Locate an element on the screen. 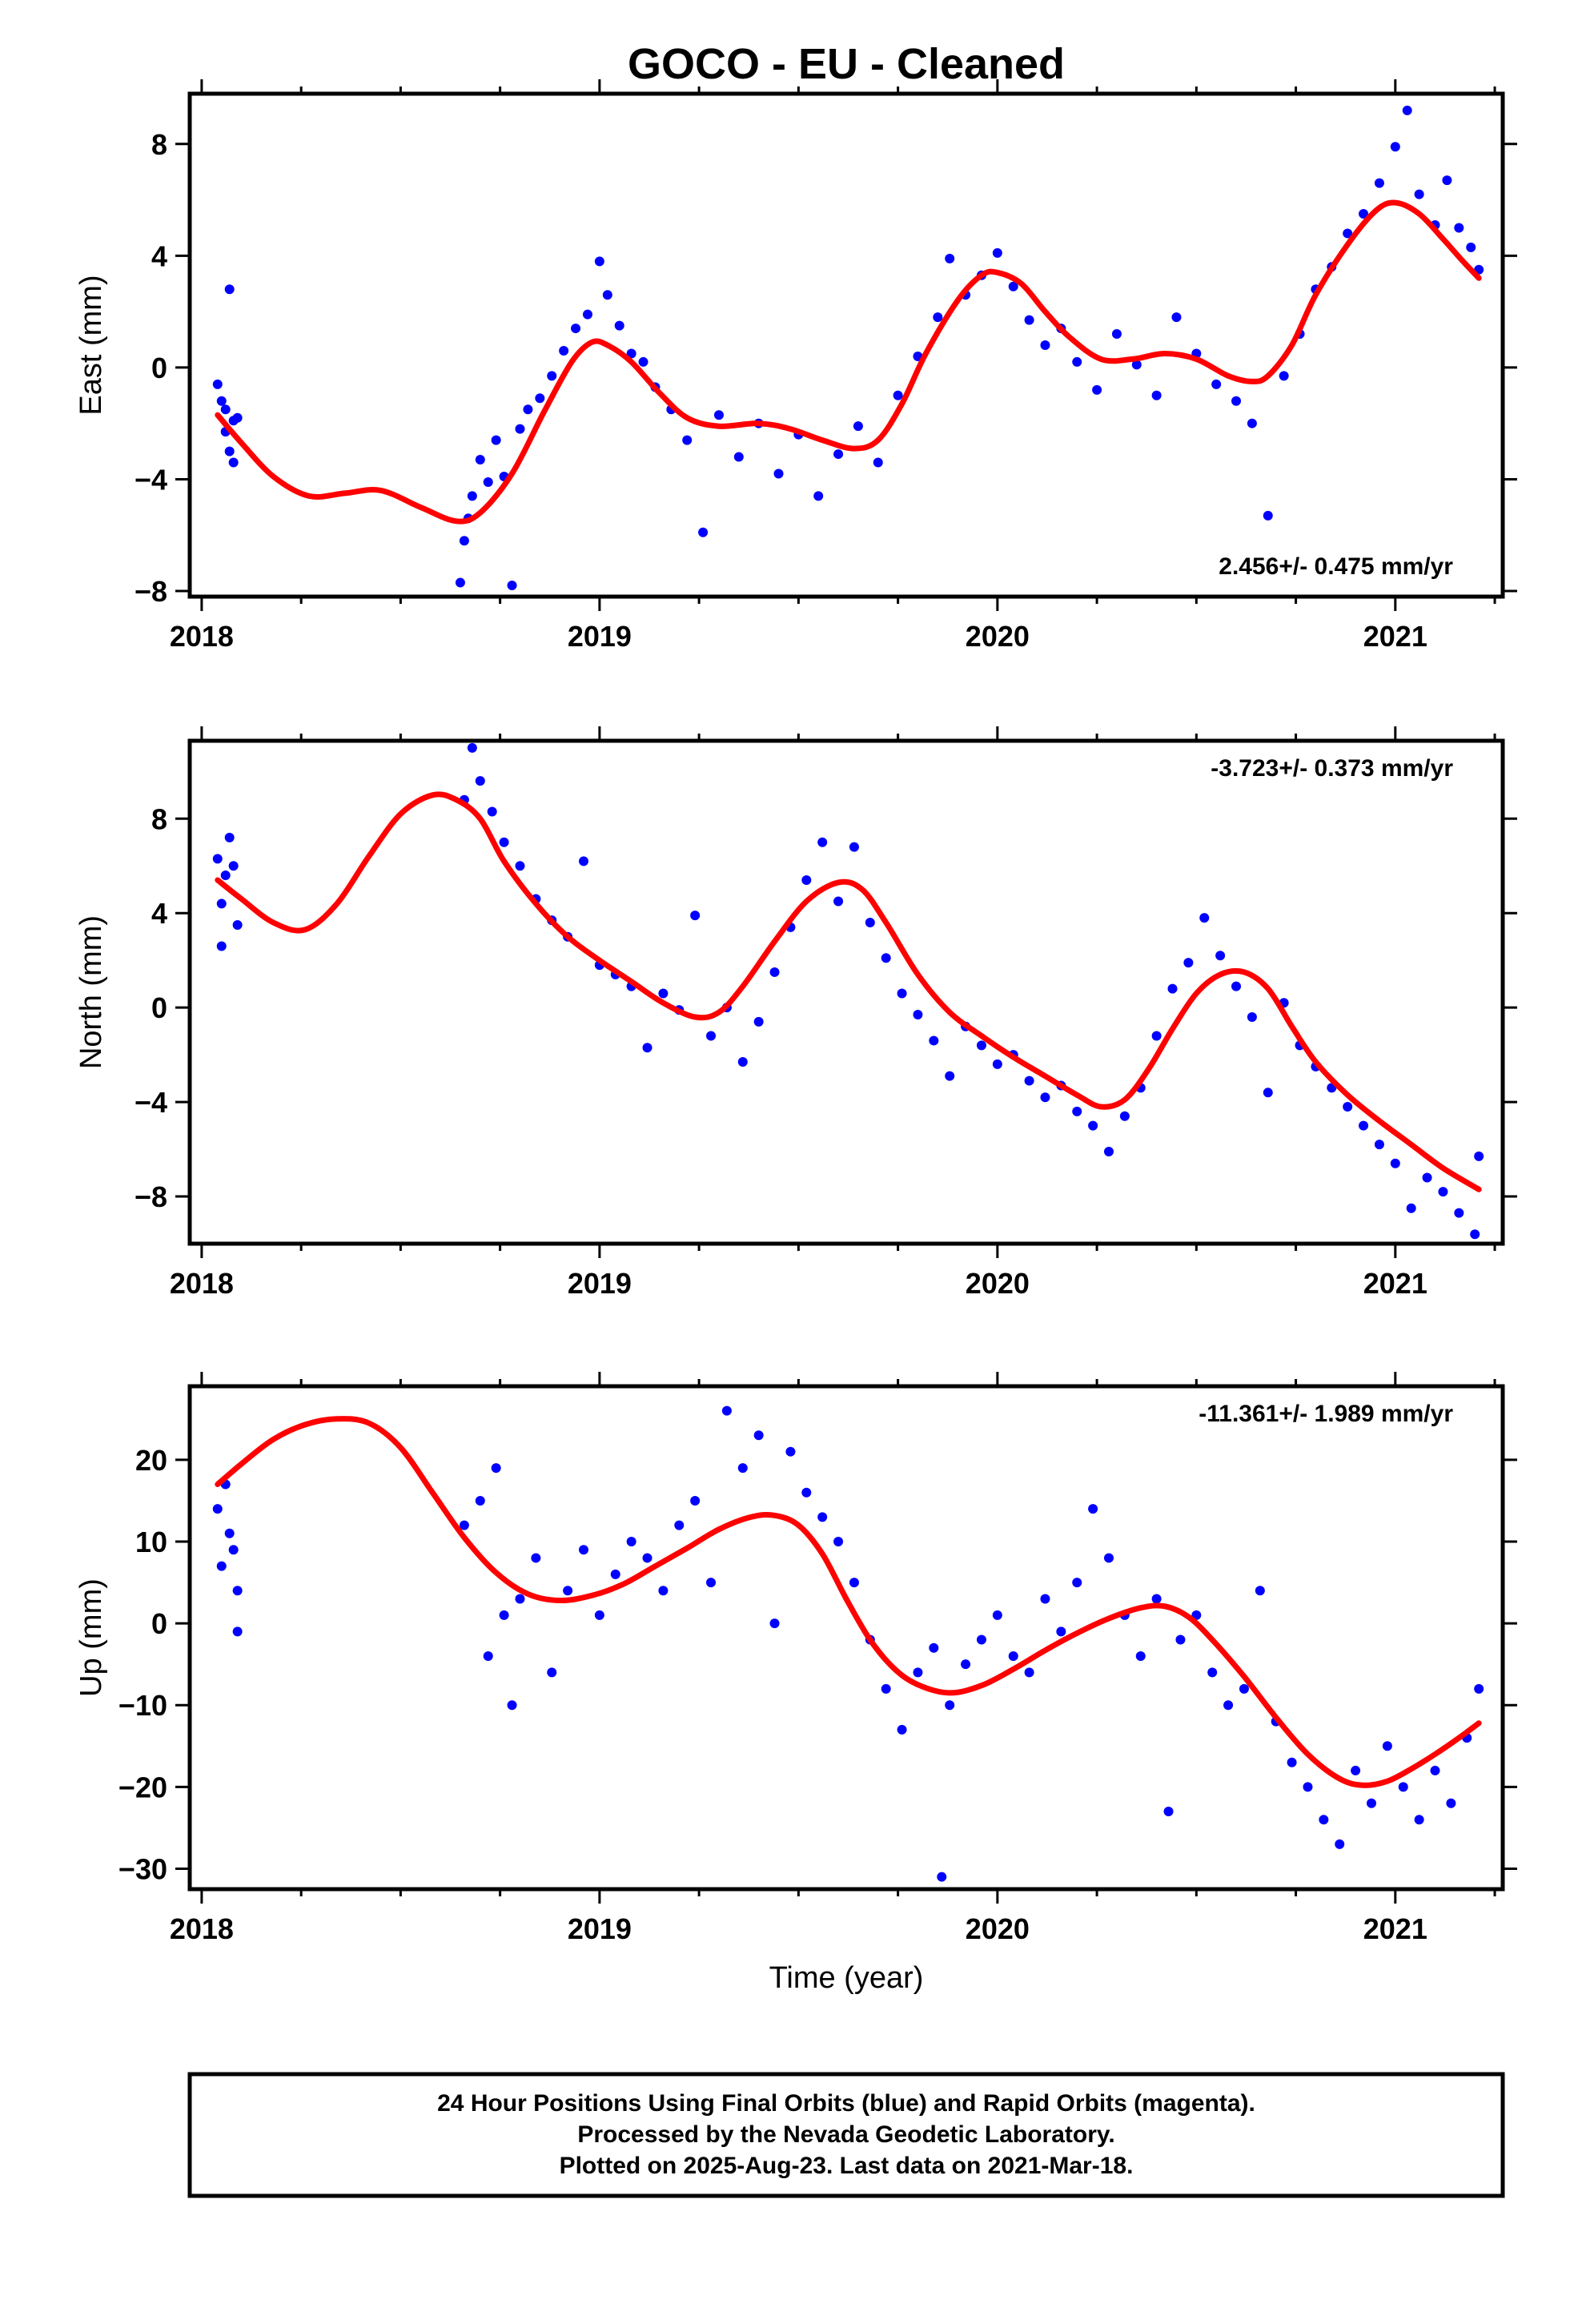 The image size is (1582, 2324). east-y-tick-label: 0 is located at coordinates (159, 368).